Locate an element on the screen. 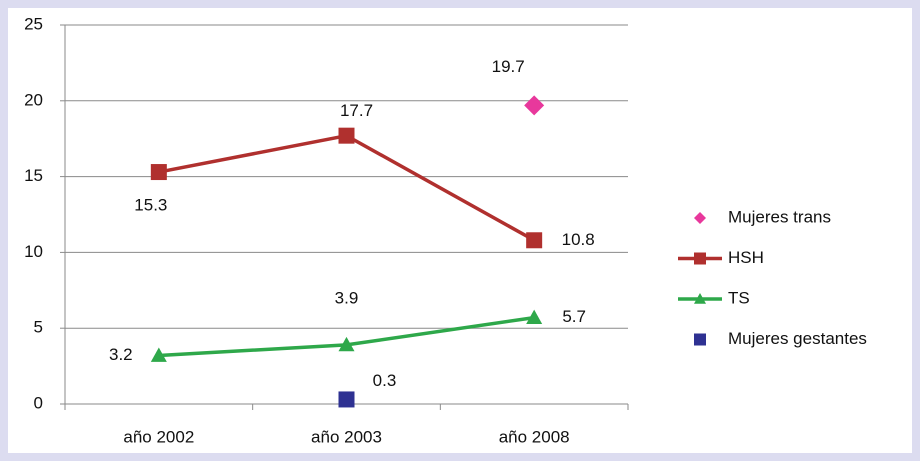 Image resolution: width=920 pixels, height=461 pixels. data-label: 3.9 is located at coordinates (347, 297).